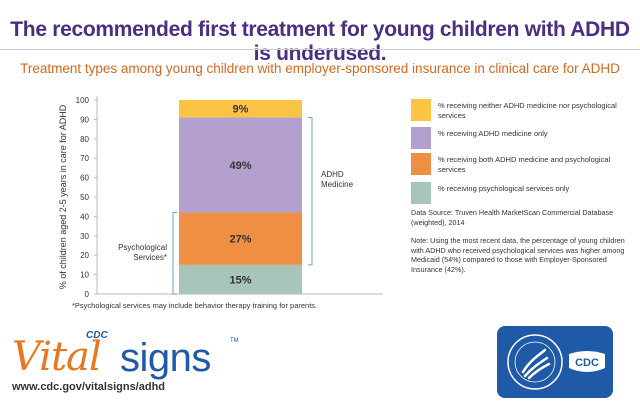  I want to click on legend-label: % receiving psychological services only, so click(504, 188).